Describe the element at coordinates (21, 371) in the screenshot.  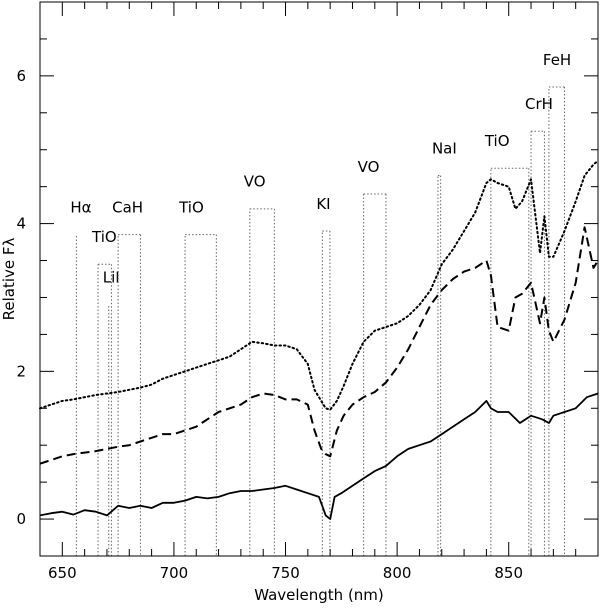
I see `y-tick-label: 2` at that location.